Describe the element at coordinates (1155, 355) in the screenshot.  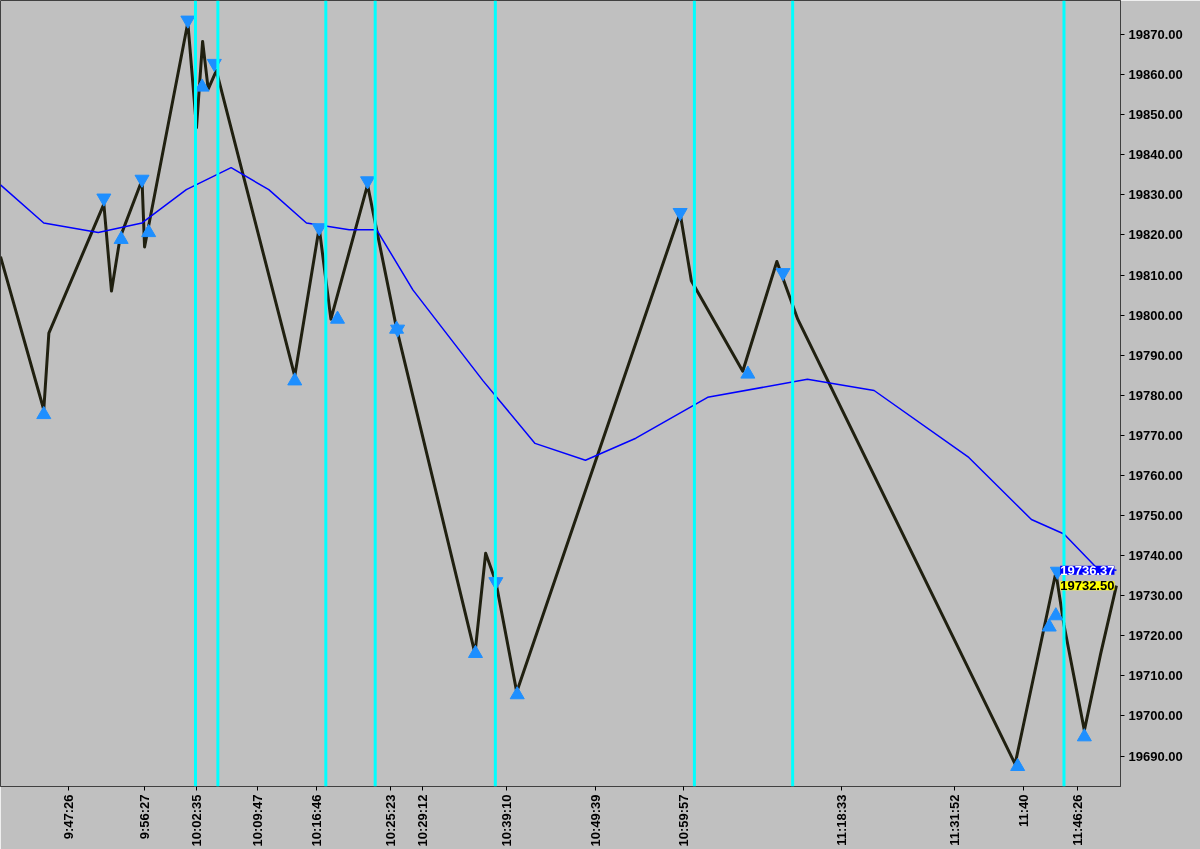
I see `y-tick-label: 19790.00` at that location.